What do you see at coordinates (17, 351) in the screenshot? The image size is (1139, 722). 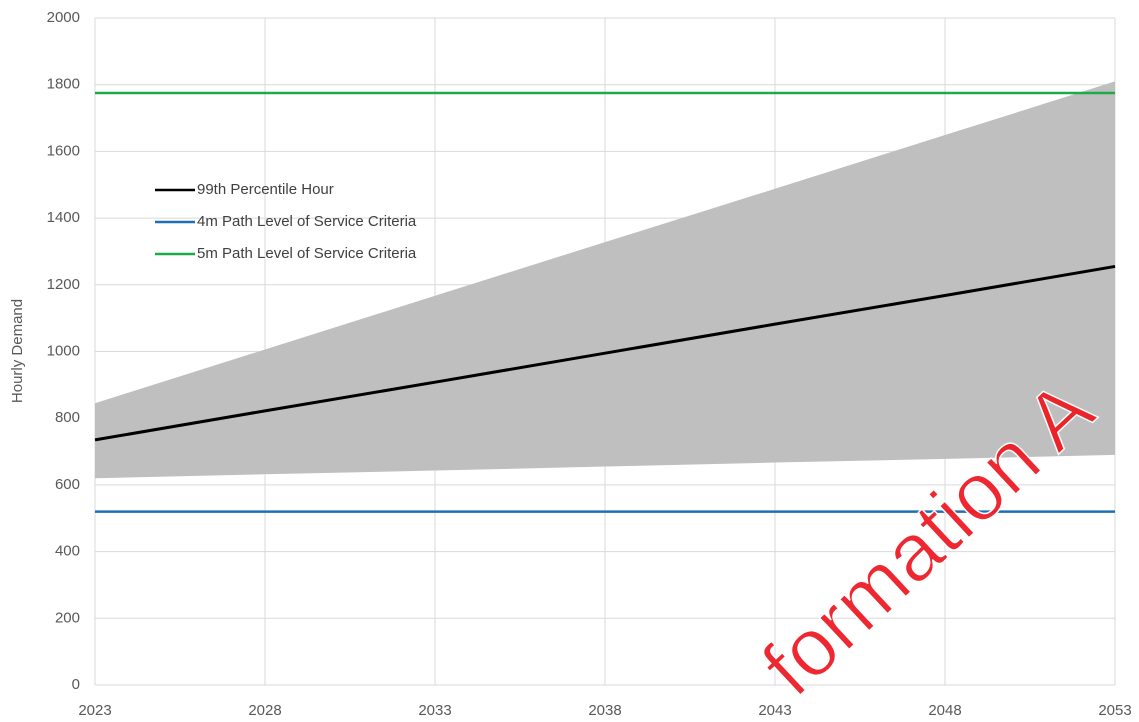 I see `y-axis-title: Hourly Demand` at bounding box center [17, 351].